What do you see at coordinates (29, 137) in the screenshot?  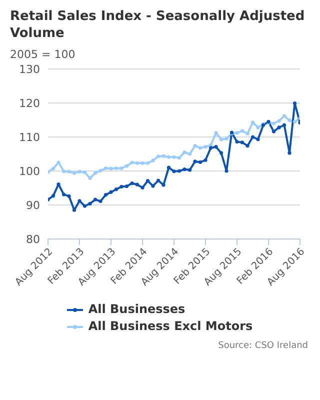 I see `y-tick-label: 110` at bounding box center [29, 137].